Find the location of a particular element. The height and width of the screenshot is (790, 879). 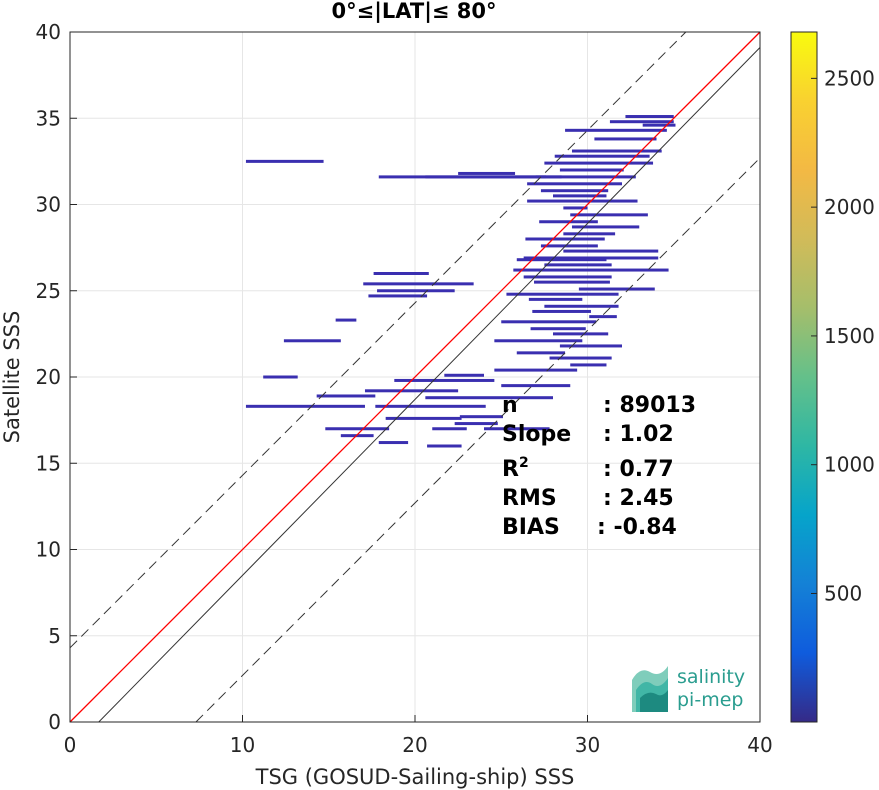

stat-r2-label: R2 is located at coordinates (515, 468).